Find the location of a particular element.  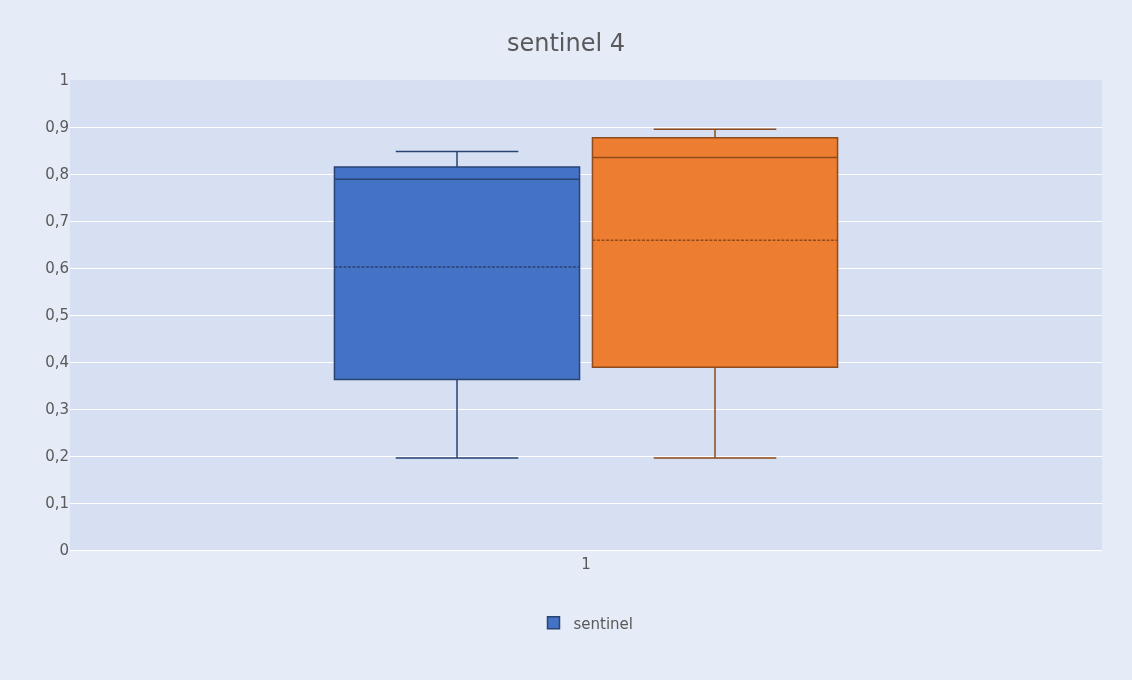

y-tick-label: 0 is located at coordinates (64, 550).